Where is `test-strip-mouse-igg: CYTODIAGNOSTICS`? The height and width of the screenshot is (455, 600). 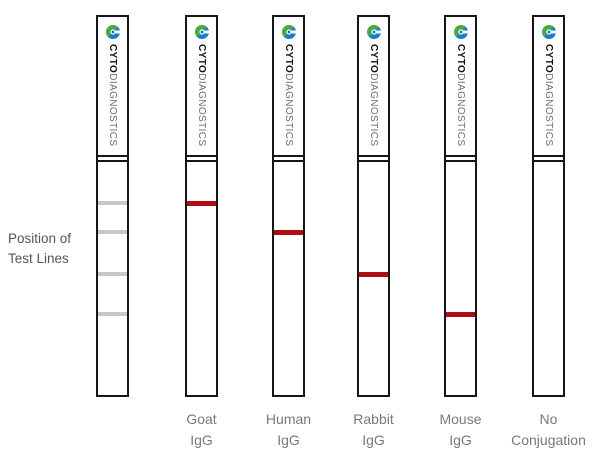 test-strip-mouse-igg: CYTODIAGNOSTICS is located at coordinates (460, 206).